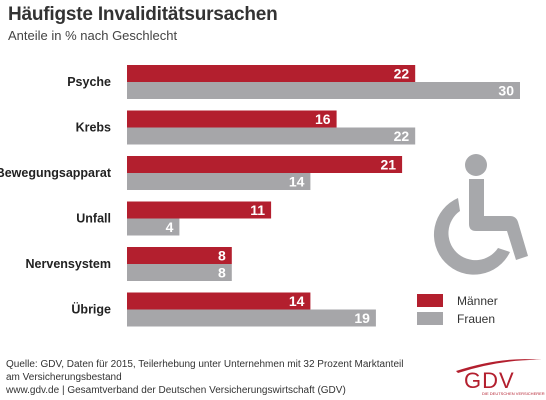  What do you see at coordinates (170, 227) in the screenshot?
I see `data-label: 4` at bounding box center [170, 227].